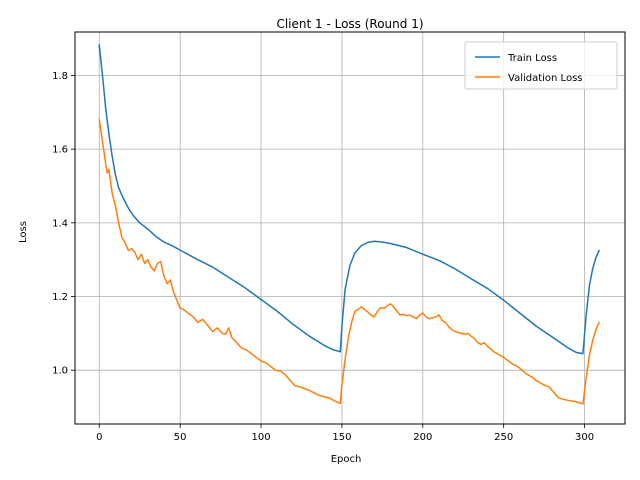 The height and width of the screenshot is (480, 640). I want to click on chart-title: Client 1 - Loss (Round 1), so click(349, 24).